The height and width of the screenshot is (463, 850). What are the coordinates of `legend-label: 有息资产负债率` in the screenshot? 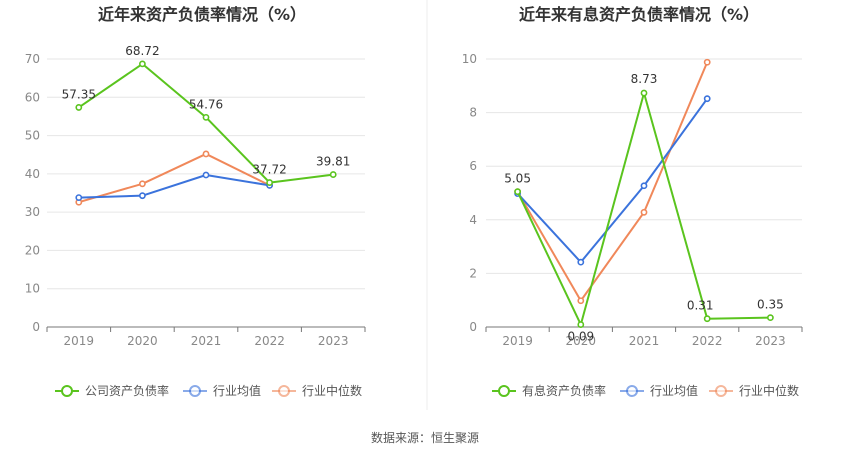 It's located at (564, 390).